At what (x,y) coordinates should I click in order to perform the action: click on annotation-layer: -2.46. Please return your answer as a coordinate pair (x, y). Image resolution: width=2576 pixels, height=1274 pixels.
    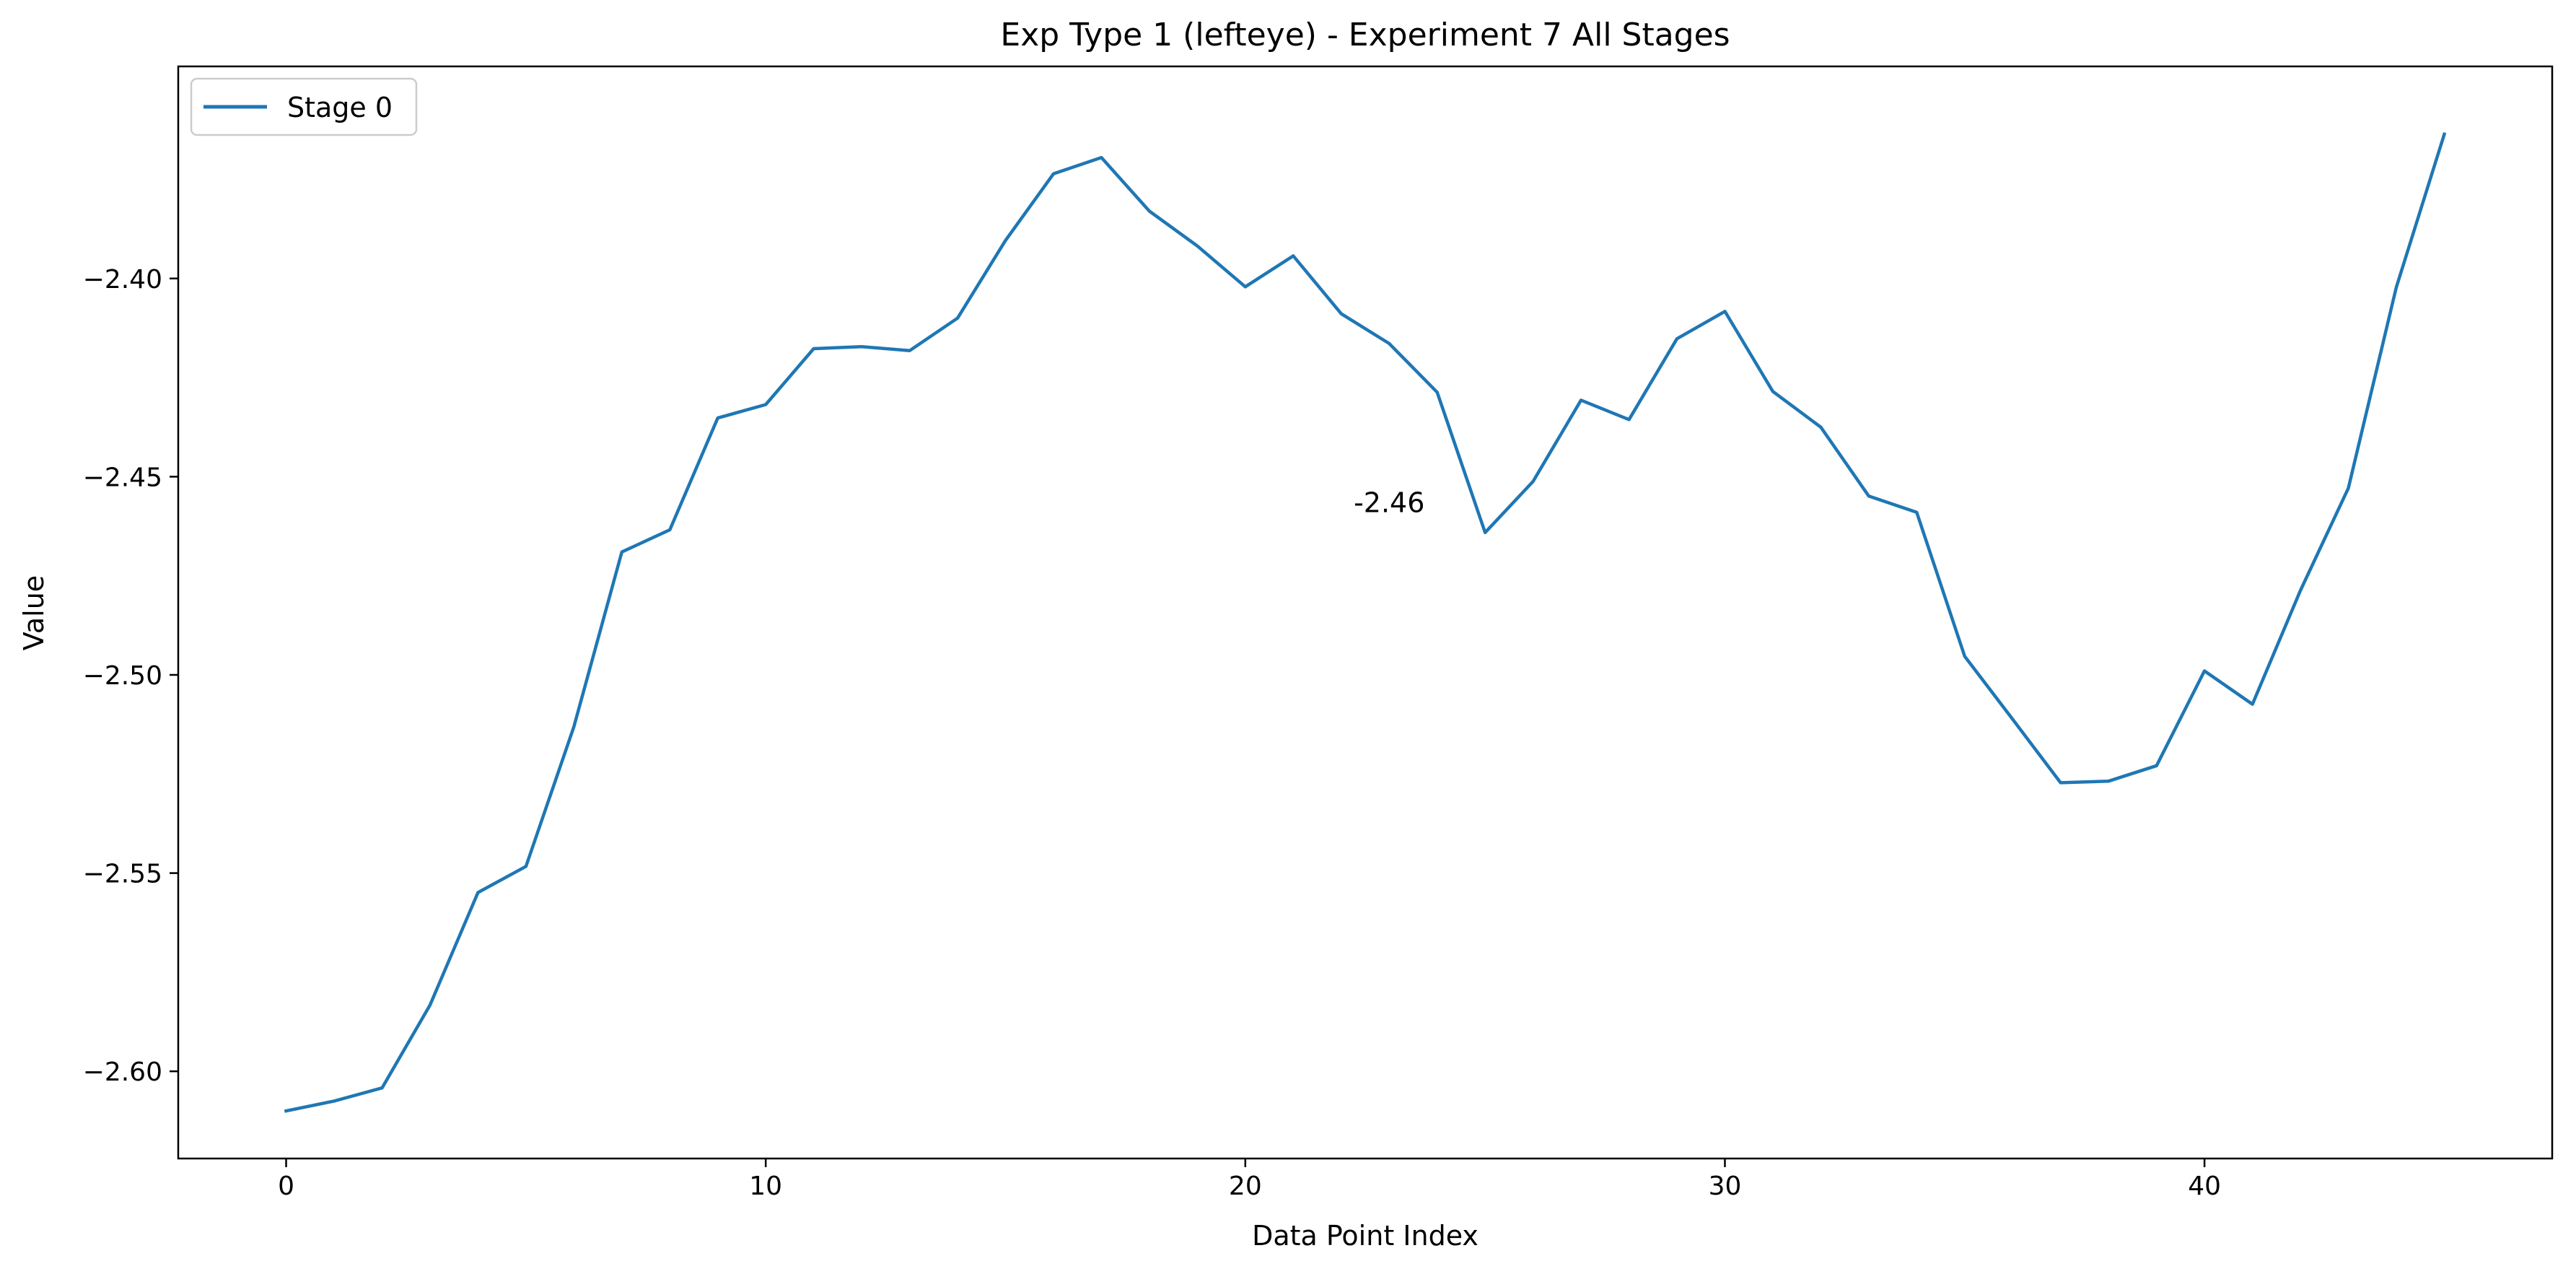
    Looking at the image, I should click on (1389, 503).